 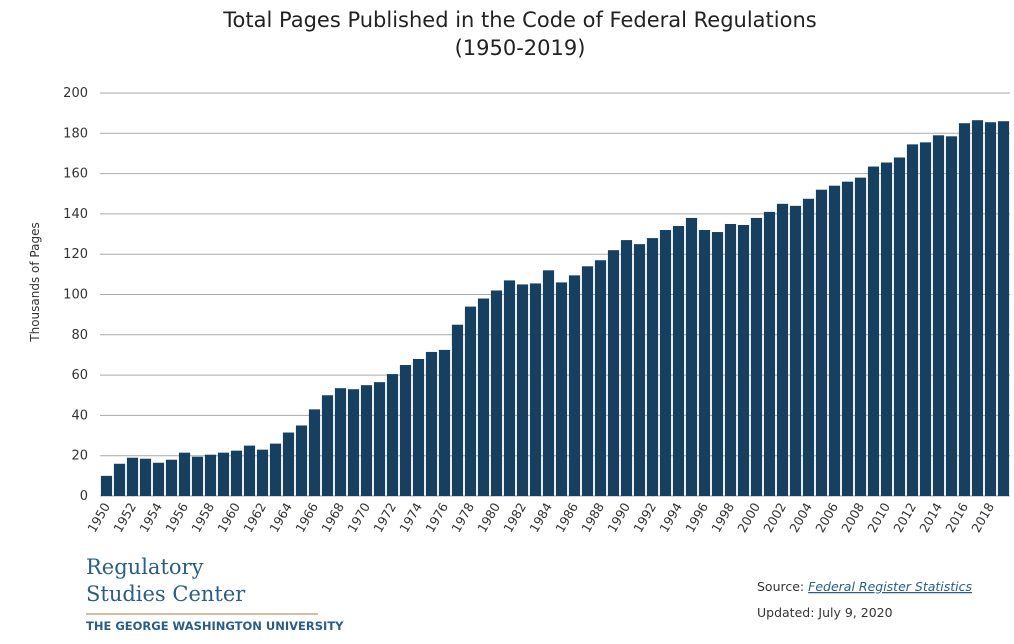 What do you see at coordinates (670, 517) in the screenshot?
I see `x-tick-label: 1994` at bounding box center [670, 517].